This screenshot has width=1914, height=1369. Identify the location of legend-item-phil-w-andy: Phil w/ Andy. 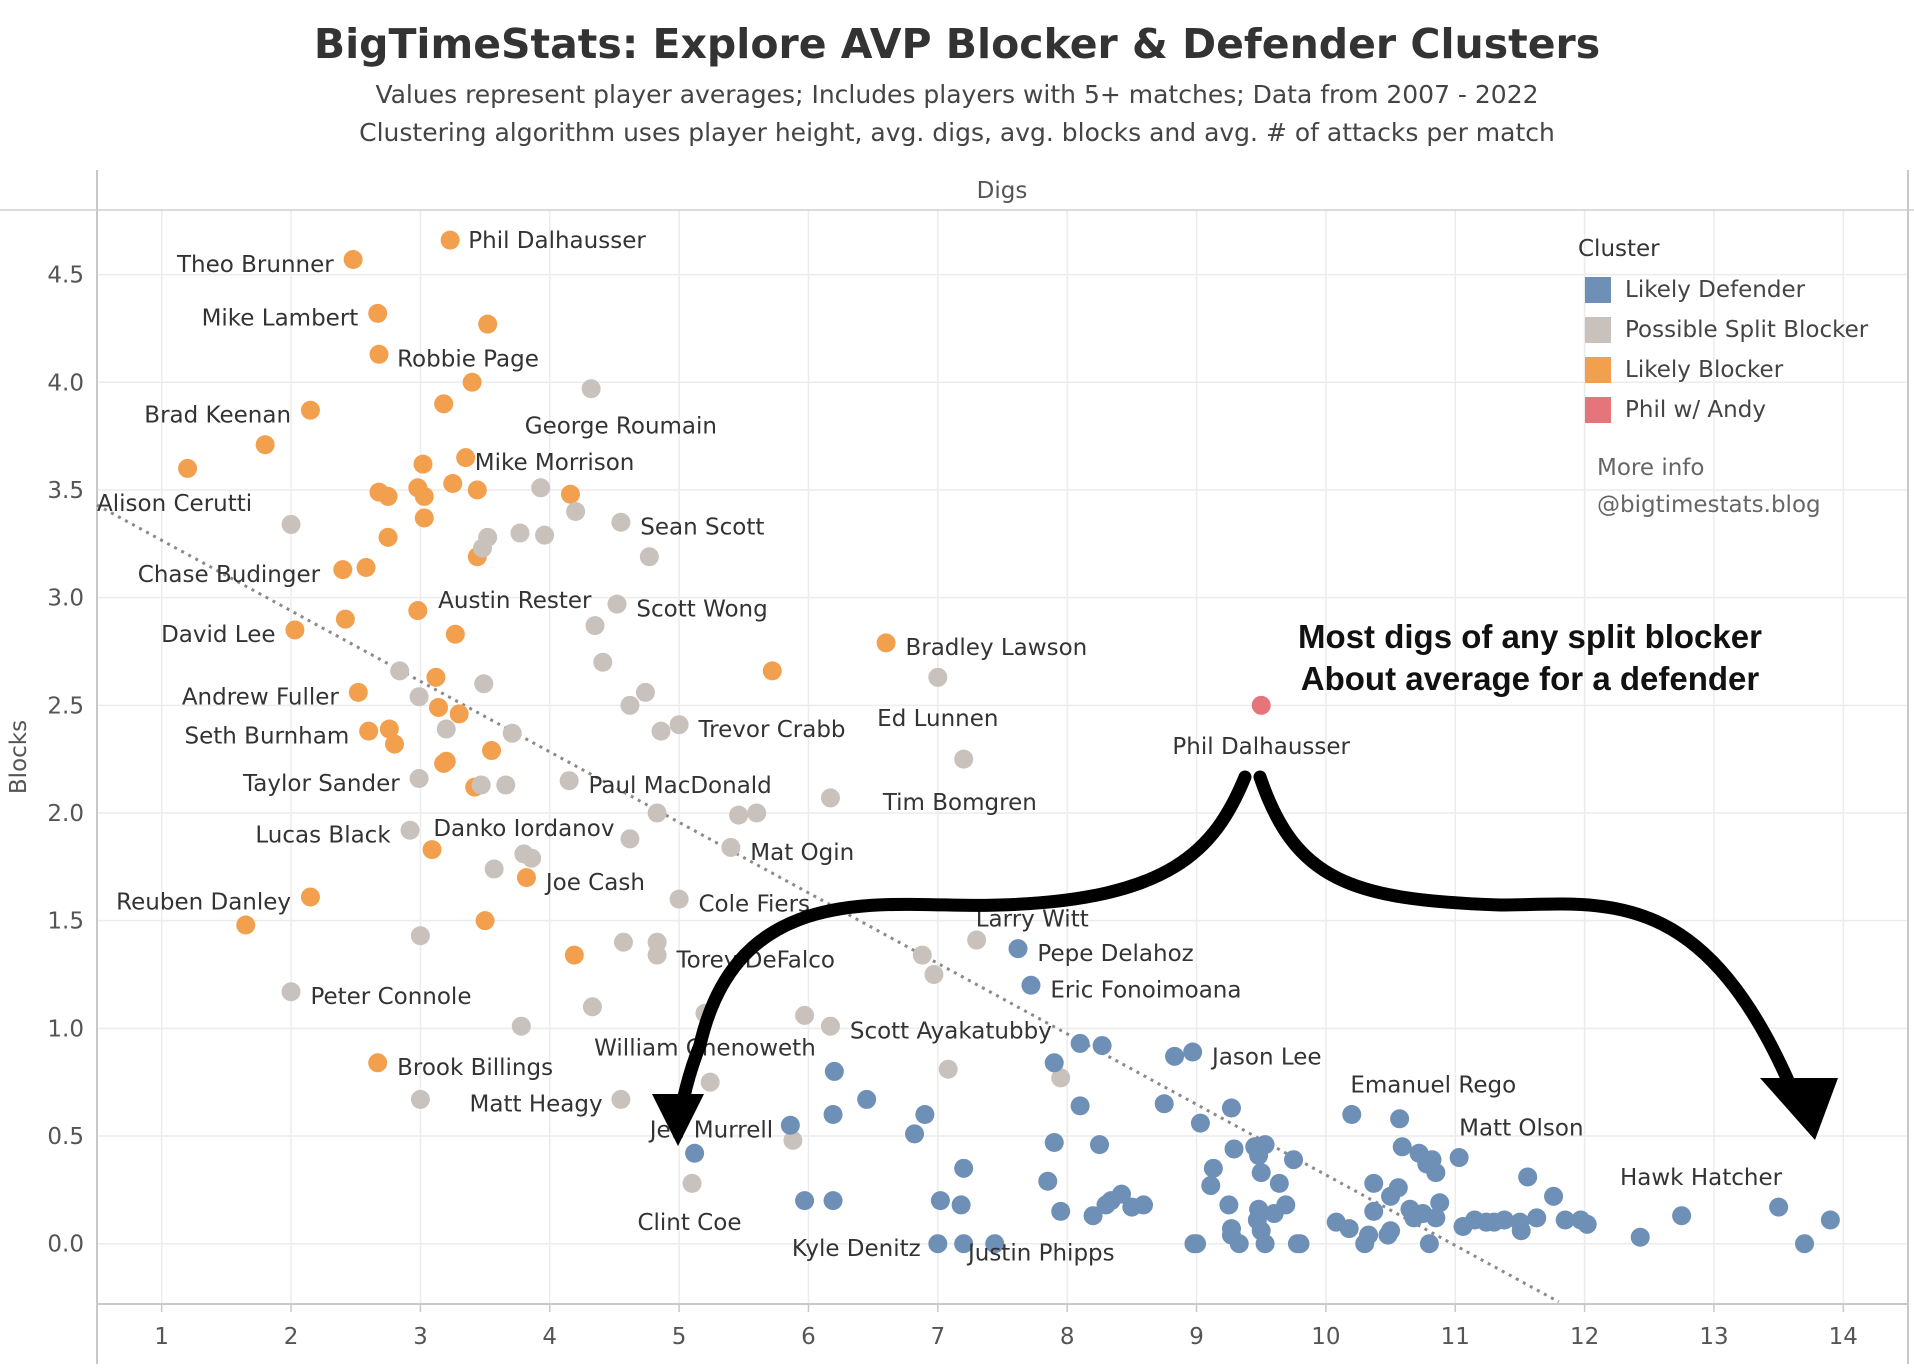
(1675, 410).